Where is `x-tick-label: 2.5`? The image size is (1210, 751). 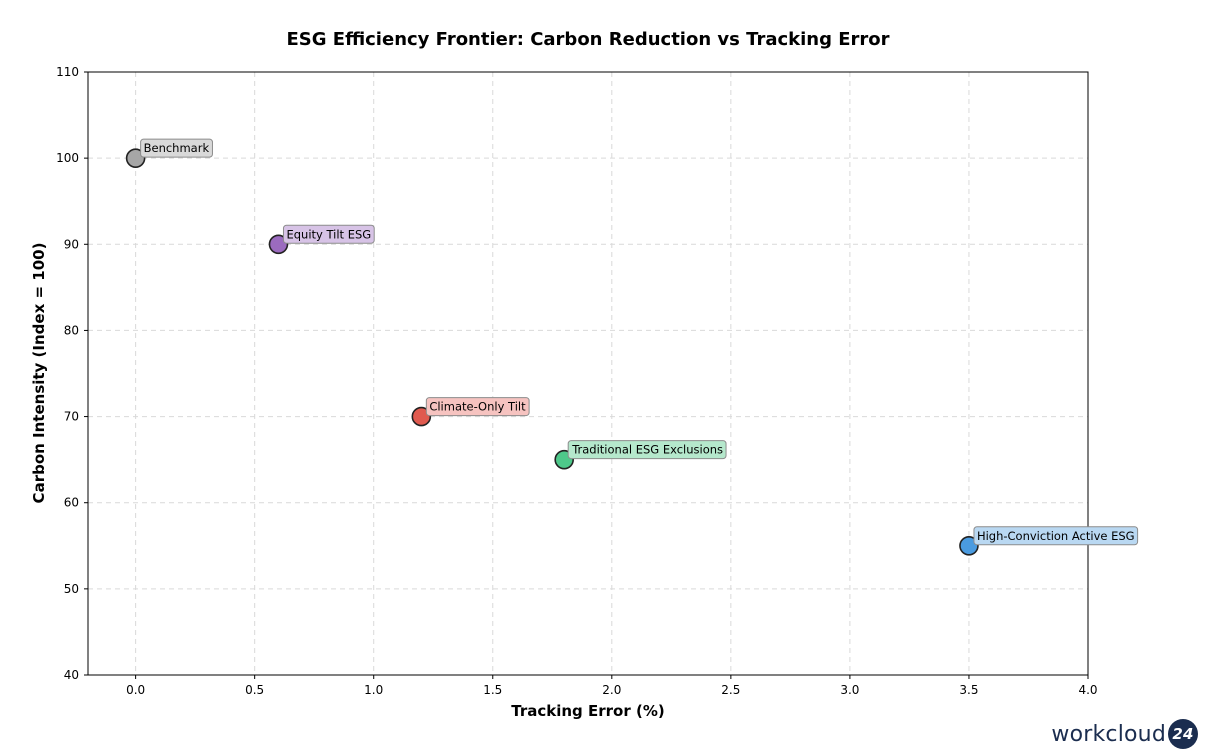
x-tick-label: 2.5 is located at coordinates (730, 690).